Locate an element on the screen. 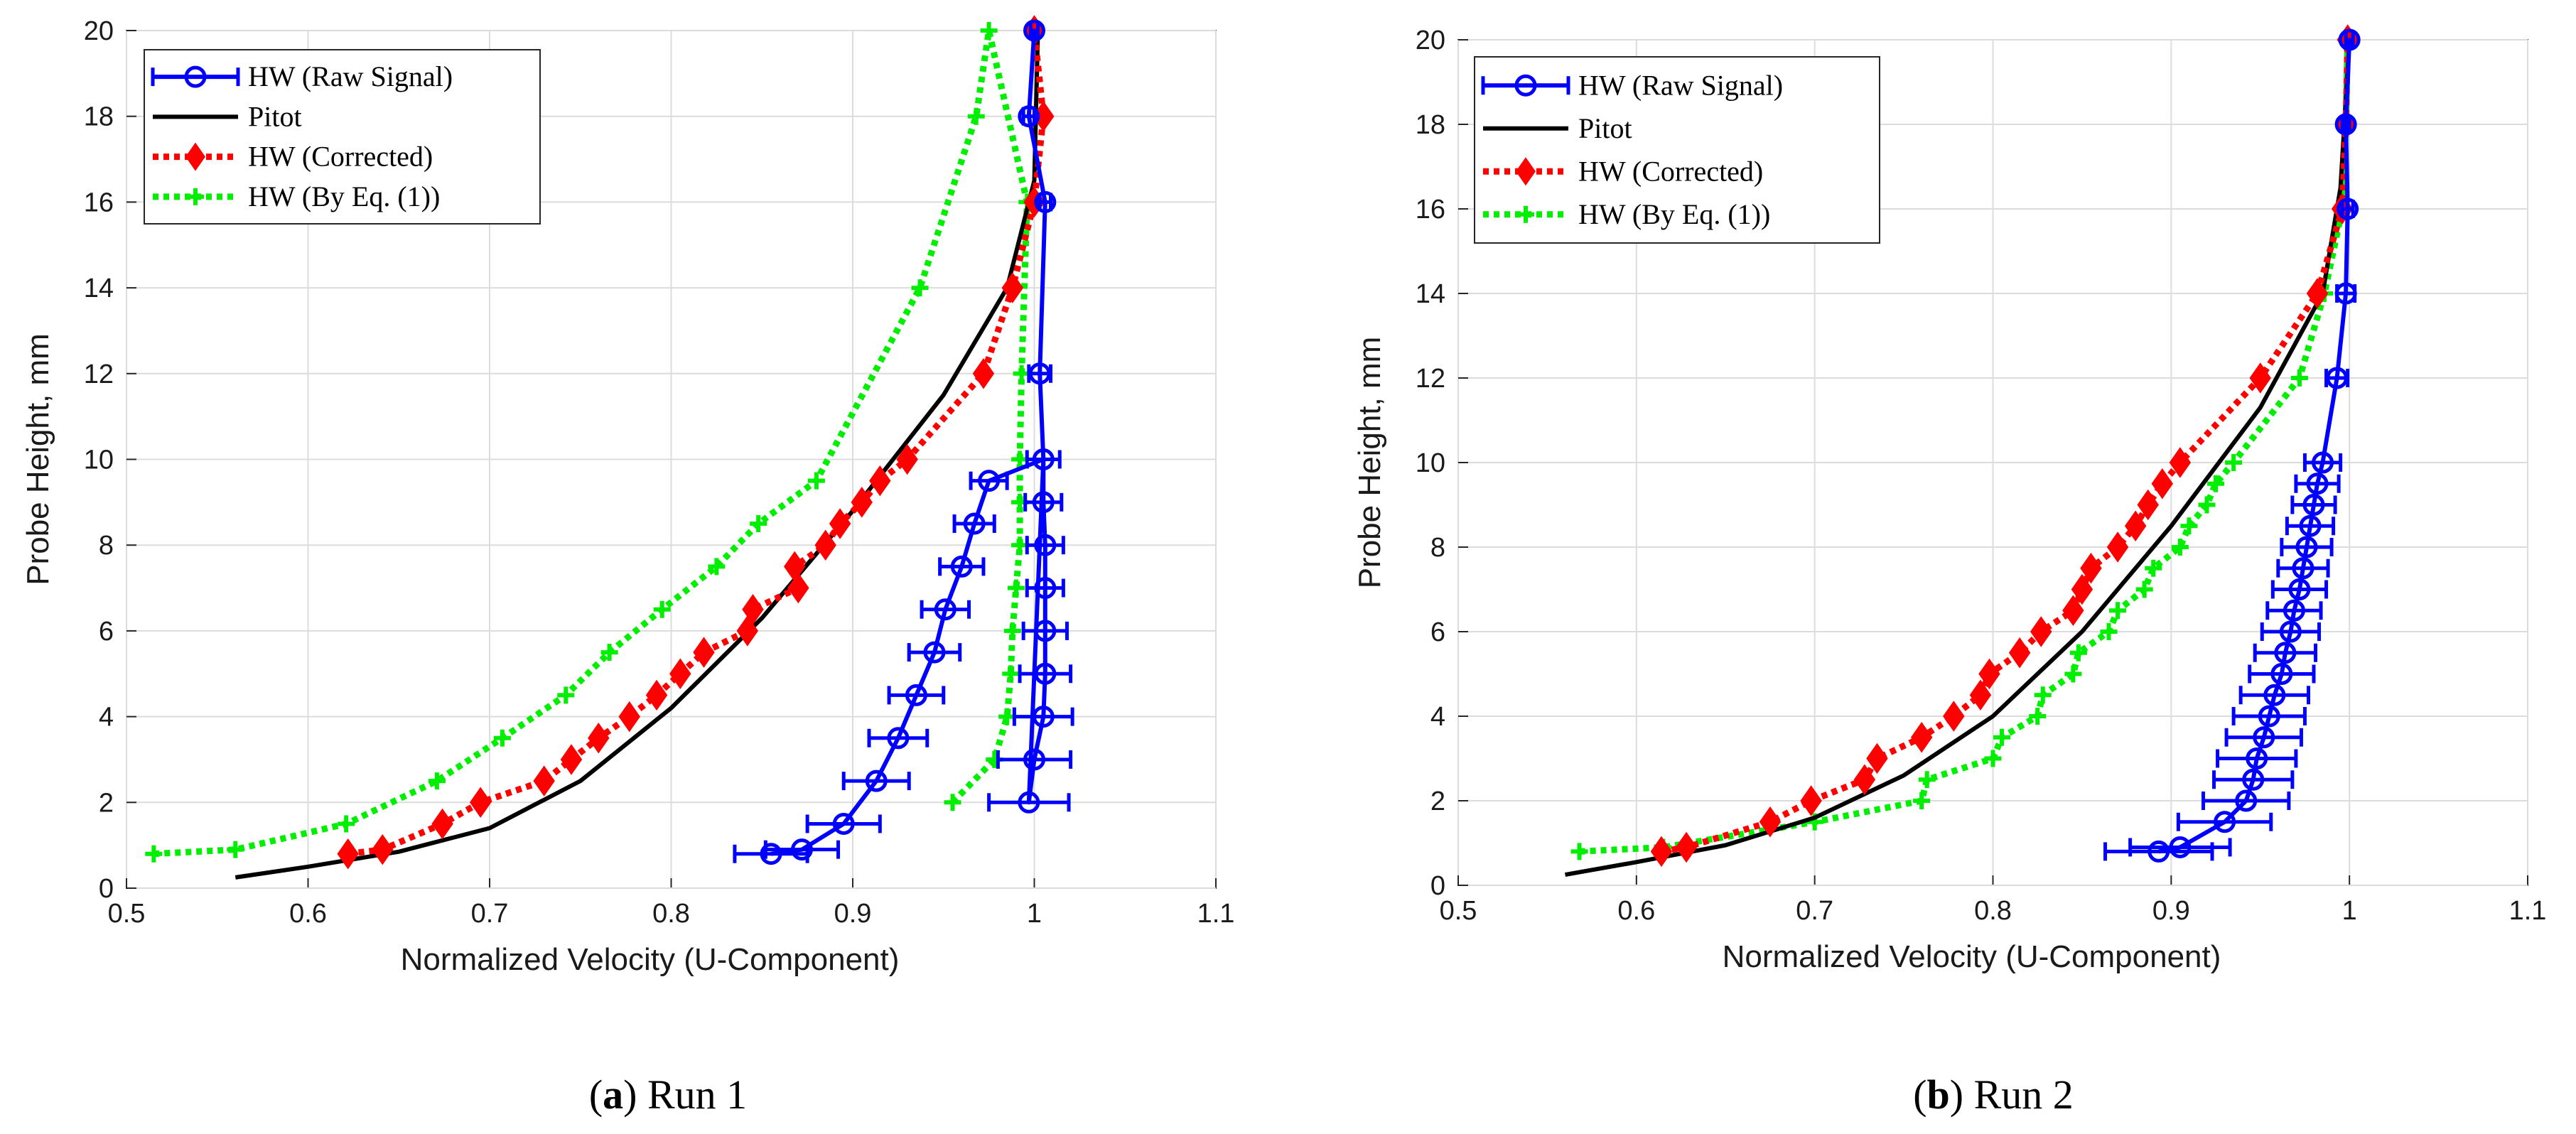 This screenshot has height=1134, width=2576. y-tick-label: 6 is located at coordinates (1438, 632).